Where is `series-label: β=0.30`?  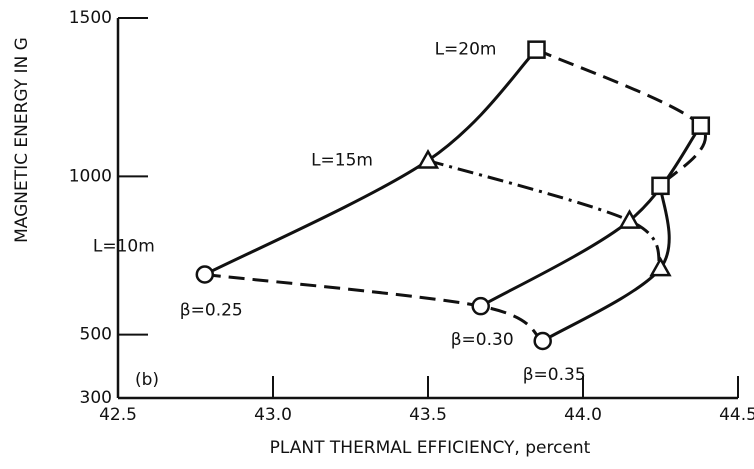 series-label: β=0.30 is located at coordinates (482, 340).